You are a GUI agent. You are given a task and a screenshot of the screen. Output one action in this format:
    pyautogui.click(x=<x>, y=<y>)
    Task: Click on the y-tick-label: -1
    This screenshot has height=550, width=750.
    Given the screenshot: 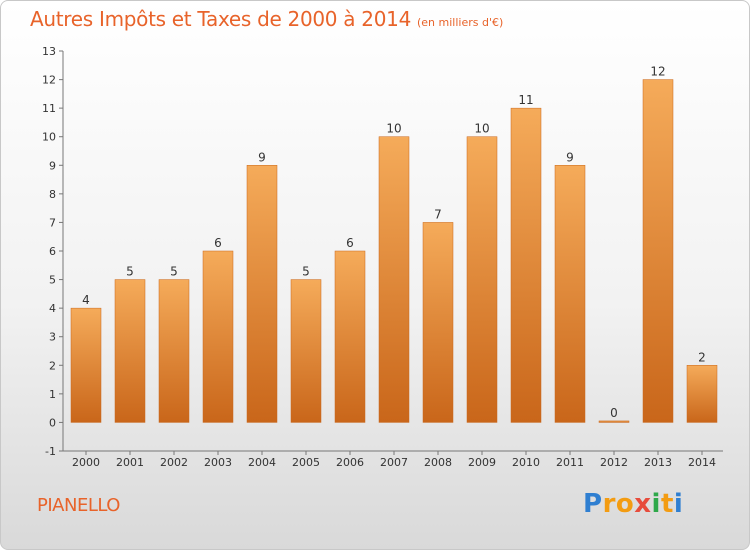 What is the action you would take?
    pyautogui.click(x=50, y=451)
    